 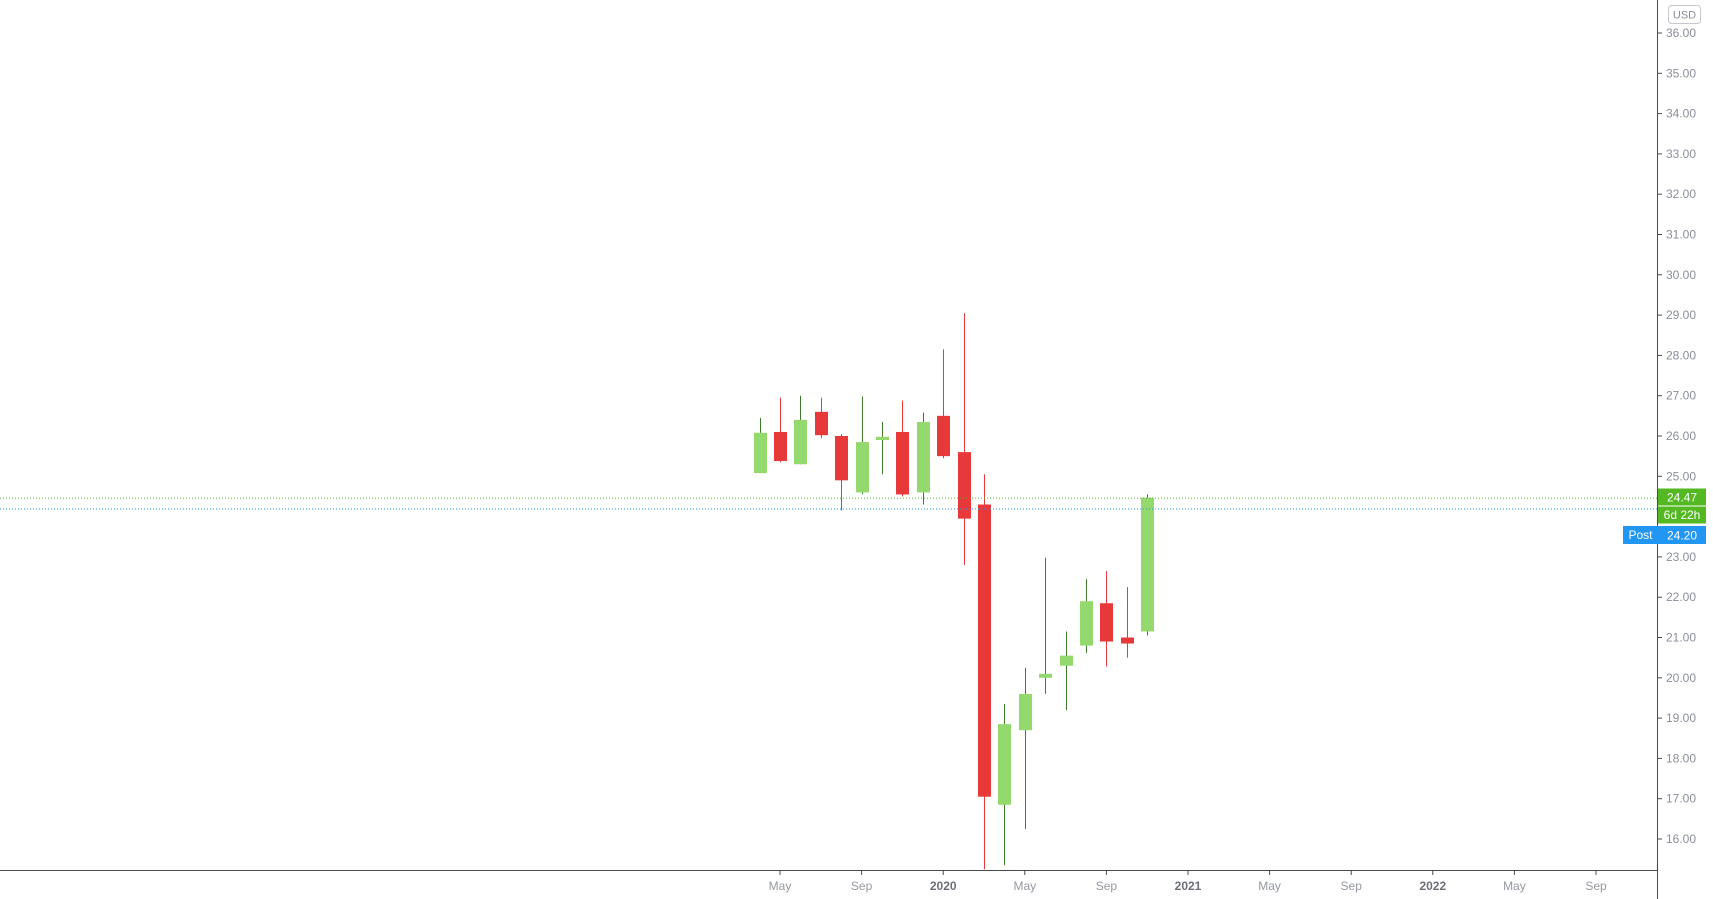 I want to click on y-tick-label: 18.00, so click(x=1681, y=758).